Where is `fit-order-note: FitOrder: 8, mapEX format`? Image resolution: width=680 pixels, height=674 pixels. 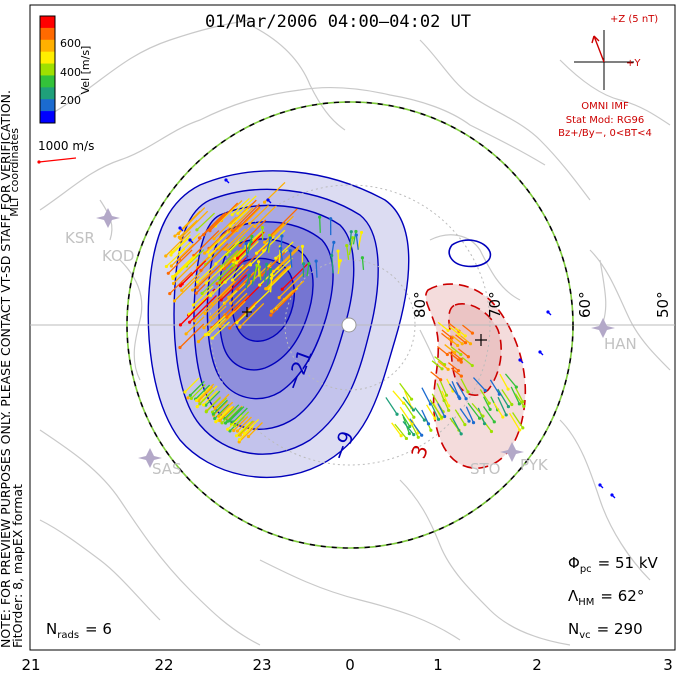 fit-order-note: FitOrder: 8, mapEX format is located at coordinates (17, 566).